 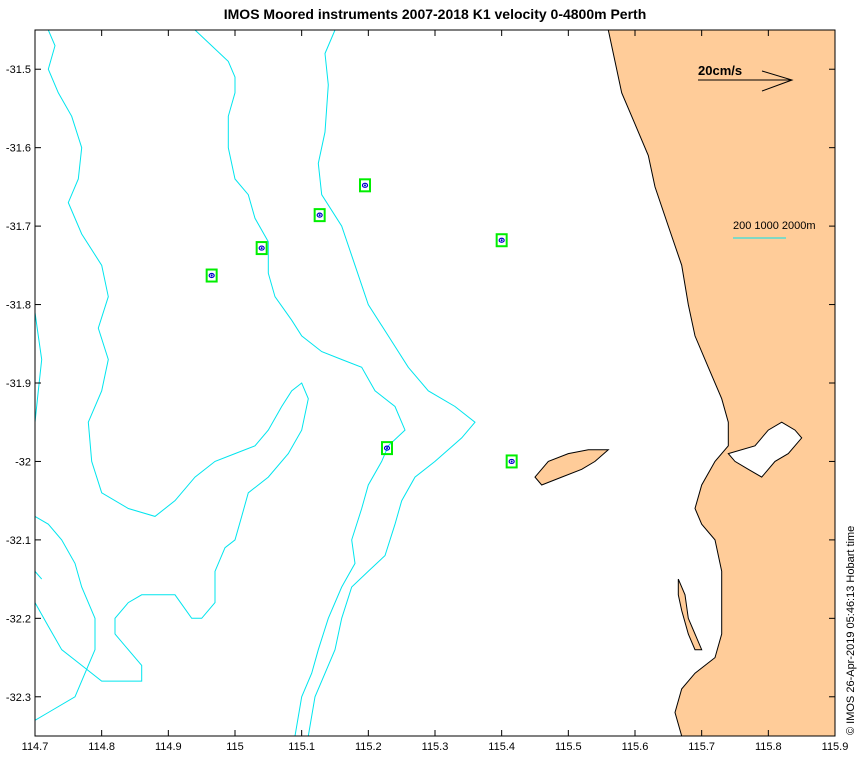 What do you see at coordinates (18, 306) in the screenshot?
I see `y-tick-label: -31.8` at bounding box center [18, 306].